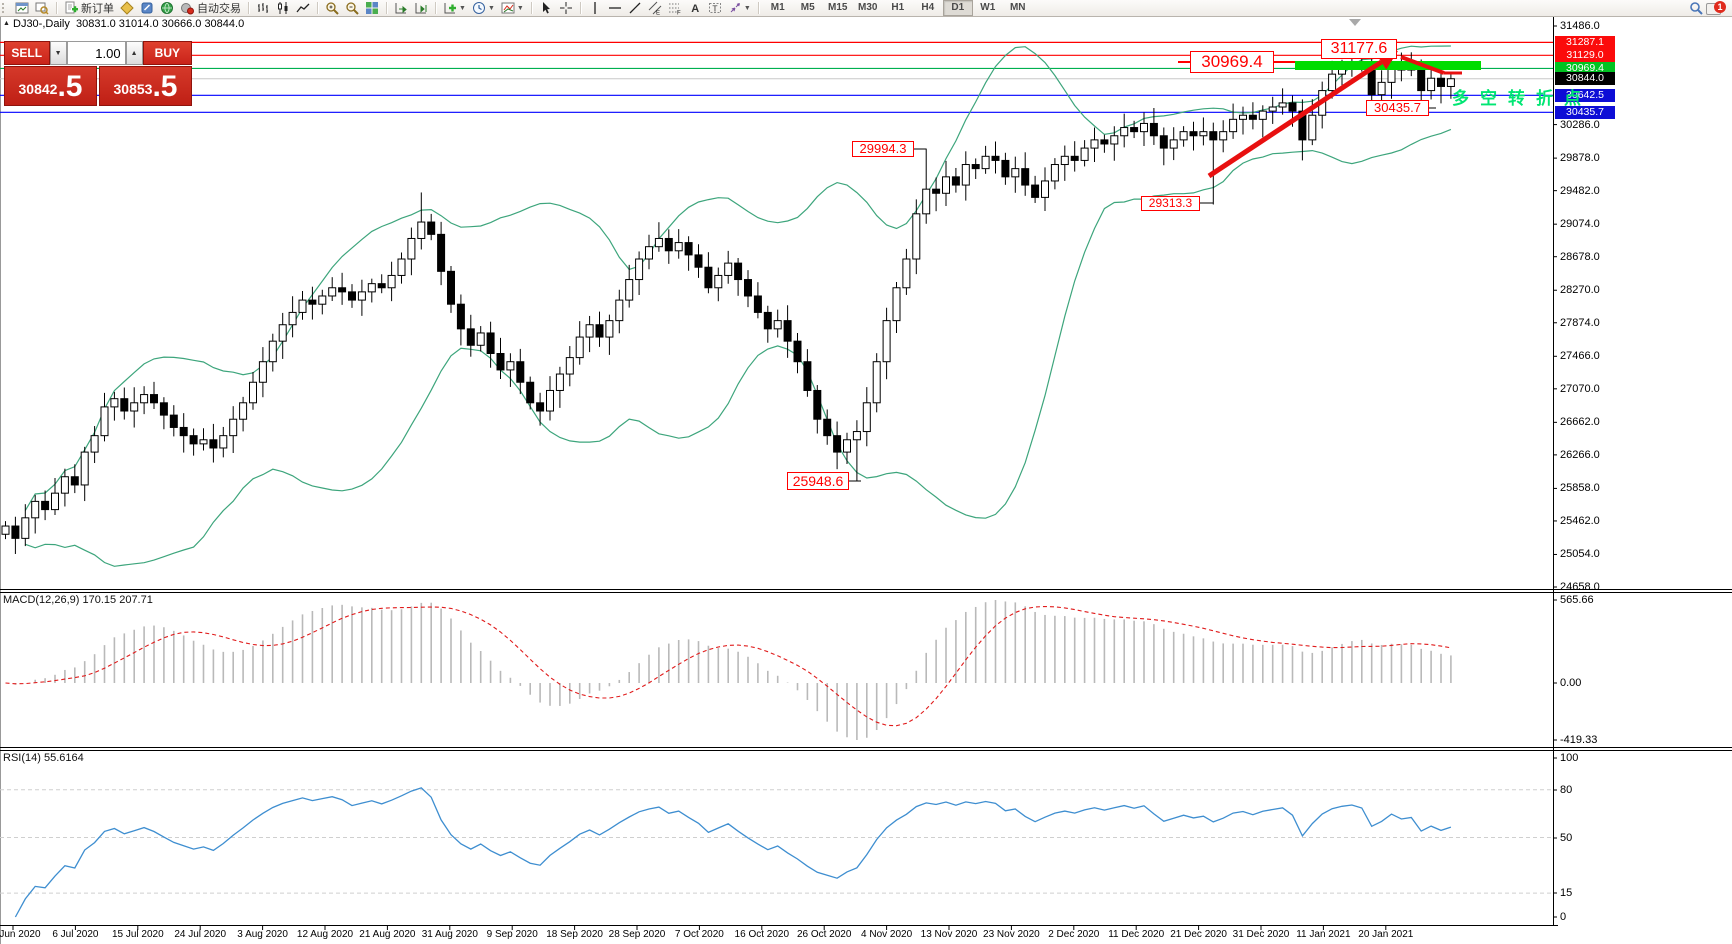  What do you see at coordinates (658, 13) in the screenshot?
I see `svg-text: E` at bounding box center [658, 13].